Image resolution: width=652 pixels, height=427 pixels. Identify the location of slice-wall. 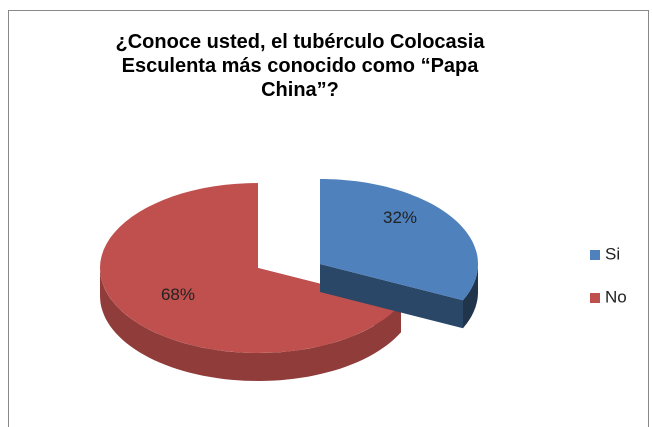
(391, 296).